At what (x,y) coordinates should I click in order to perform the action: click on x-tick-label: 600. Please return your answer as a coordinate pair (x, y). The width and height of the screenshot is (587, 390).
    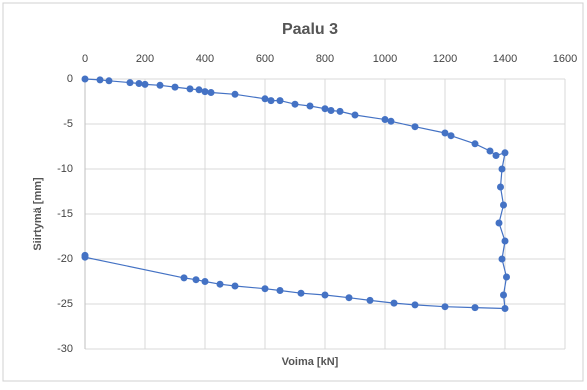
    Looking at the image, I should click on (265, 59).